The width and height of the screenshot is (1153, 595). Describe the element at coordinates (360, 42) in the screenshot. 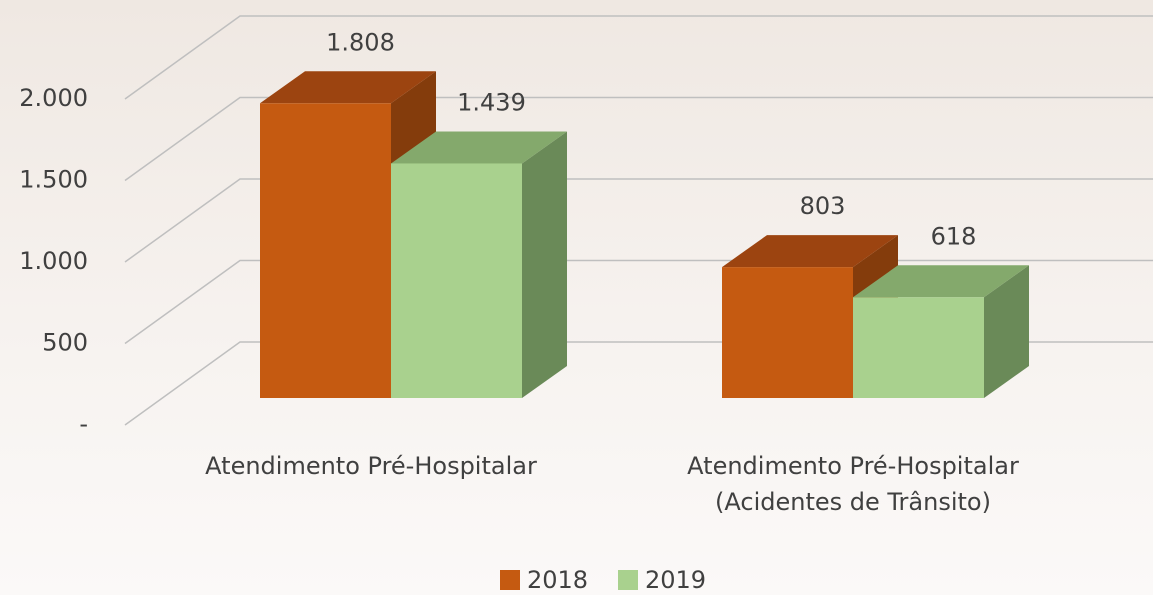

I see `value-label: 1.808` at that location.